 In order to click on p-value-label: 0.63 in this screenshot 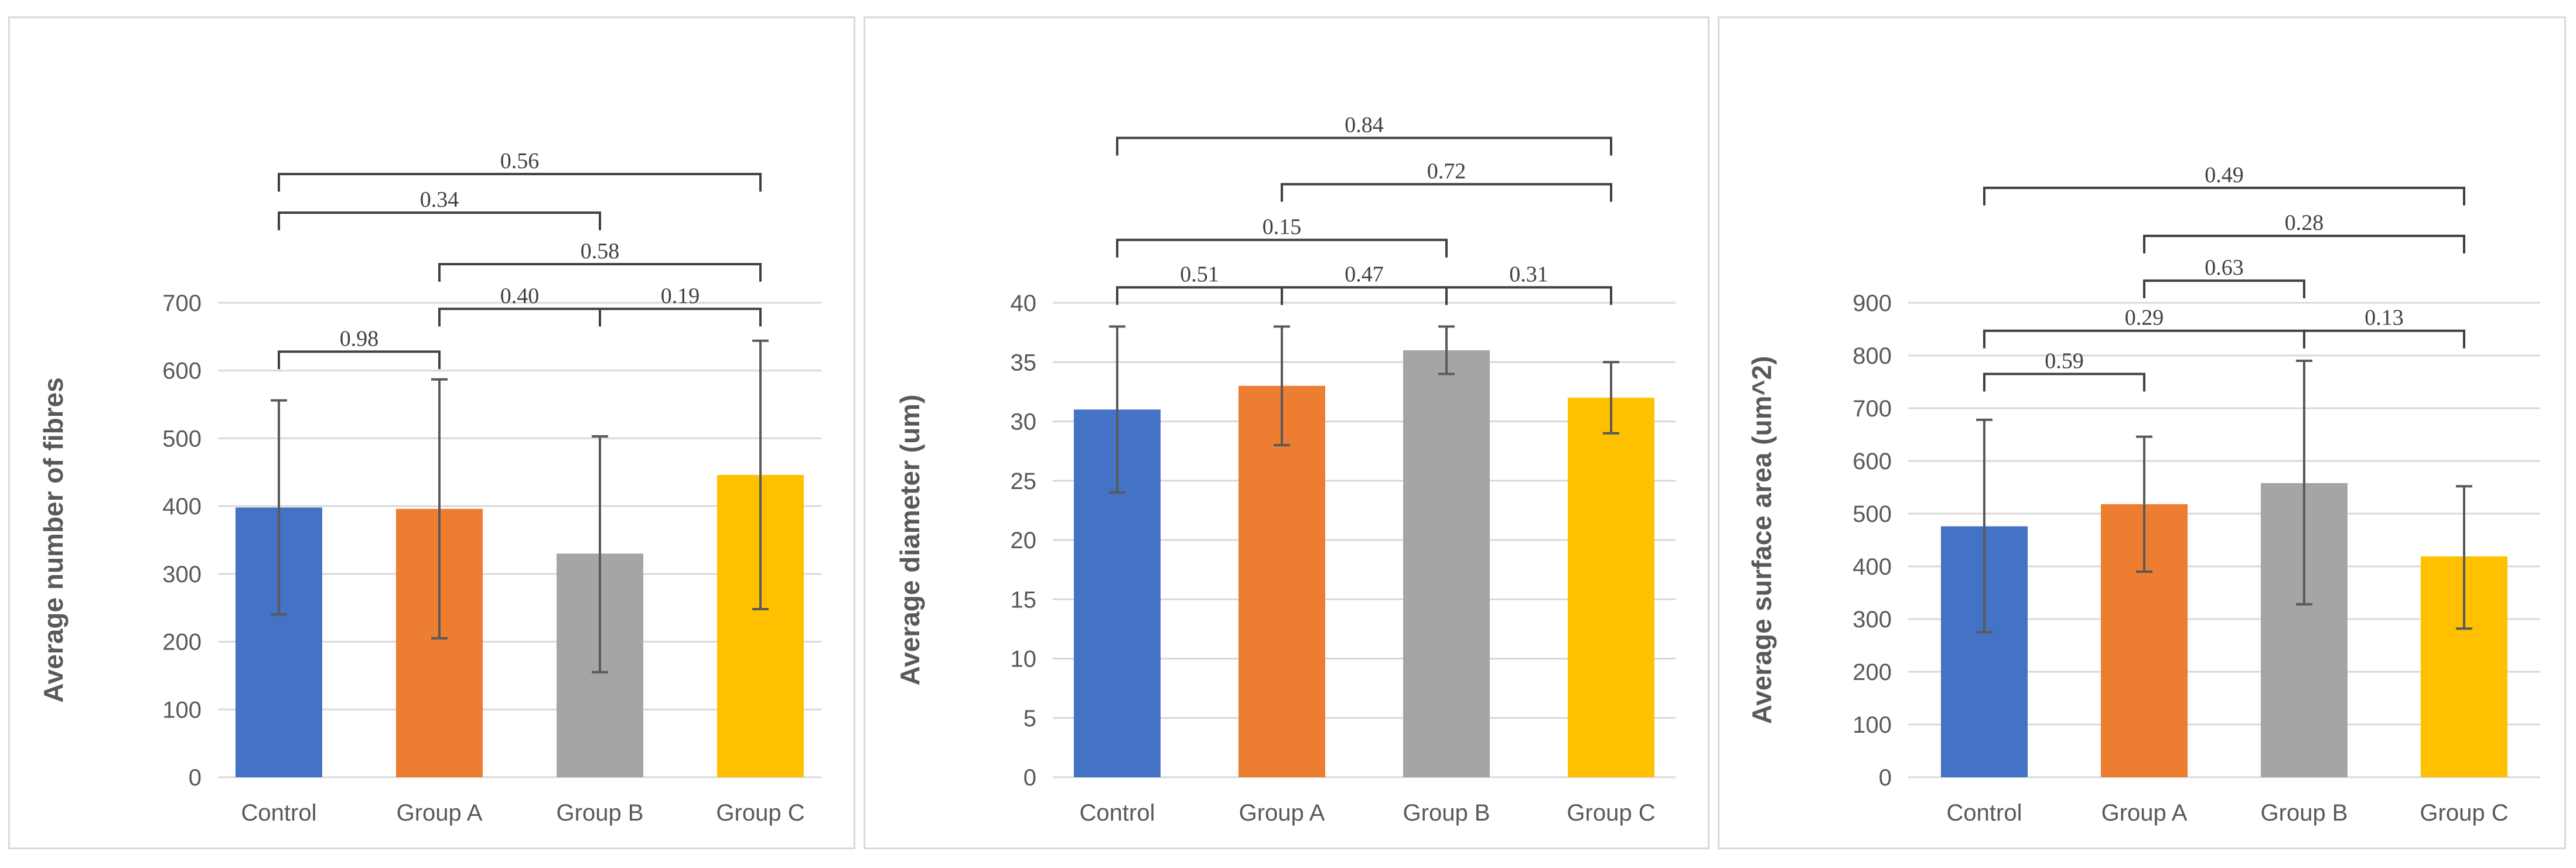, I will do `click(2224, 267)`.